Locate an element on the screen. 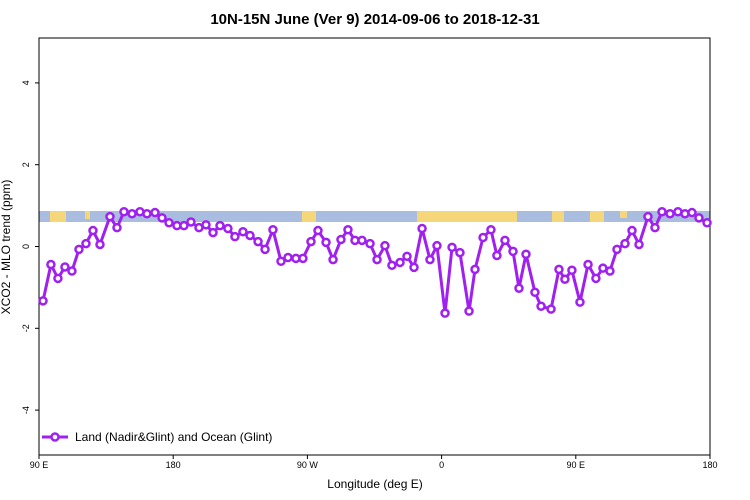 The height and width of the screenshot is (500, 750). y-tick-label: 4 is located at coordinates (26, 82).